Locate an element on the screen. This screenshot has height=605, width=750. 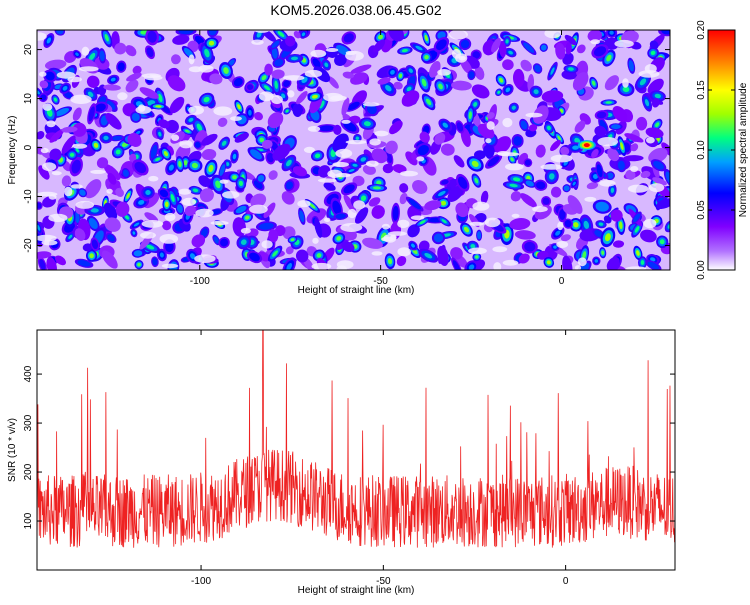
colorbar-tick-label: 0.15 is located at coordinates (701, 90).